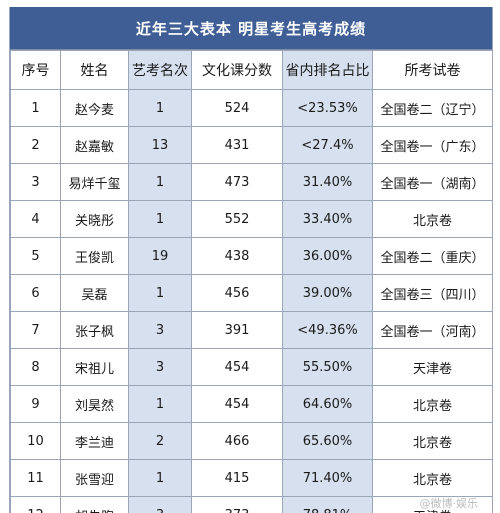  What do you see at coordinates (35, 478) in the screenshot?
I see `cell-index: 11` at bounding box center [35, 478].